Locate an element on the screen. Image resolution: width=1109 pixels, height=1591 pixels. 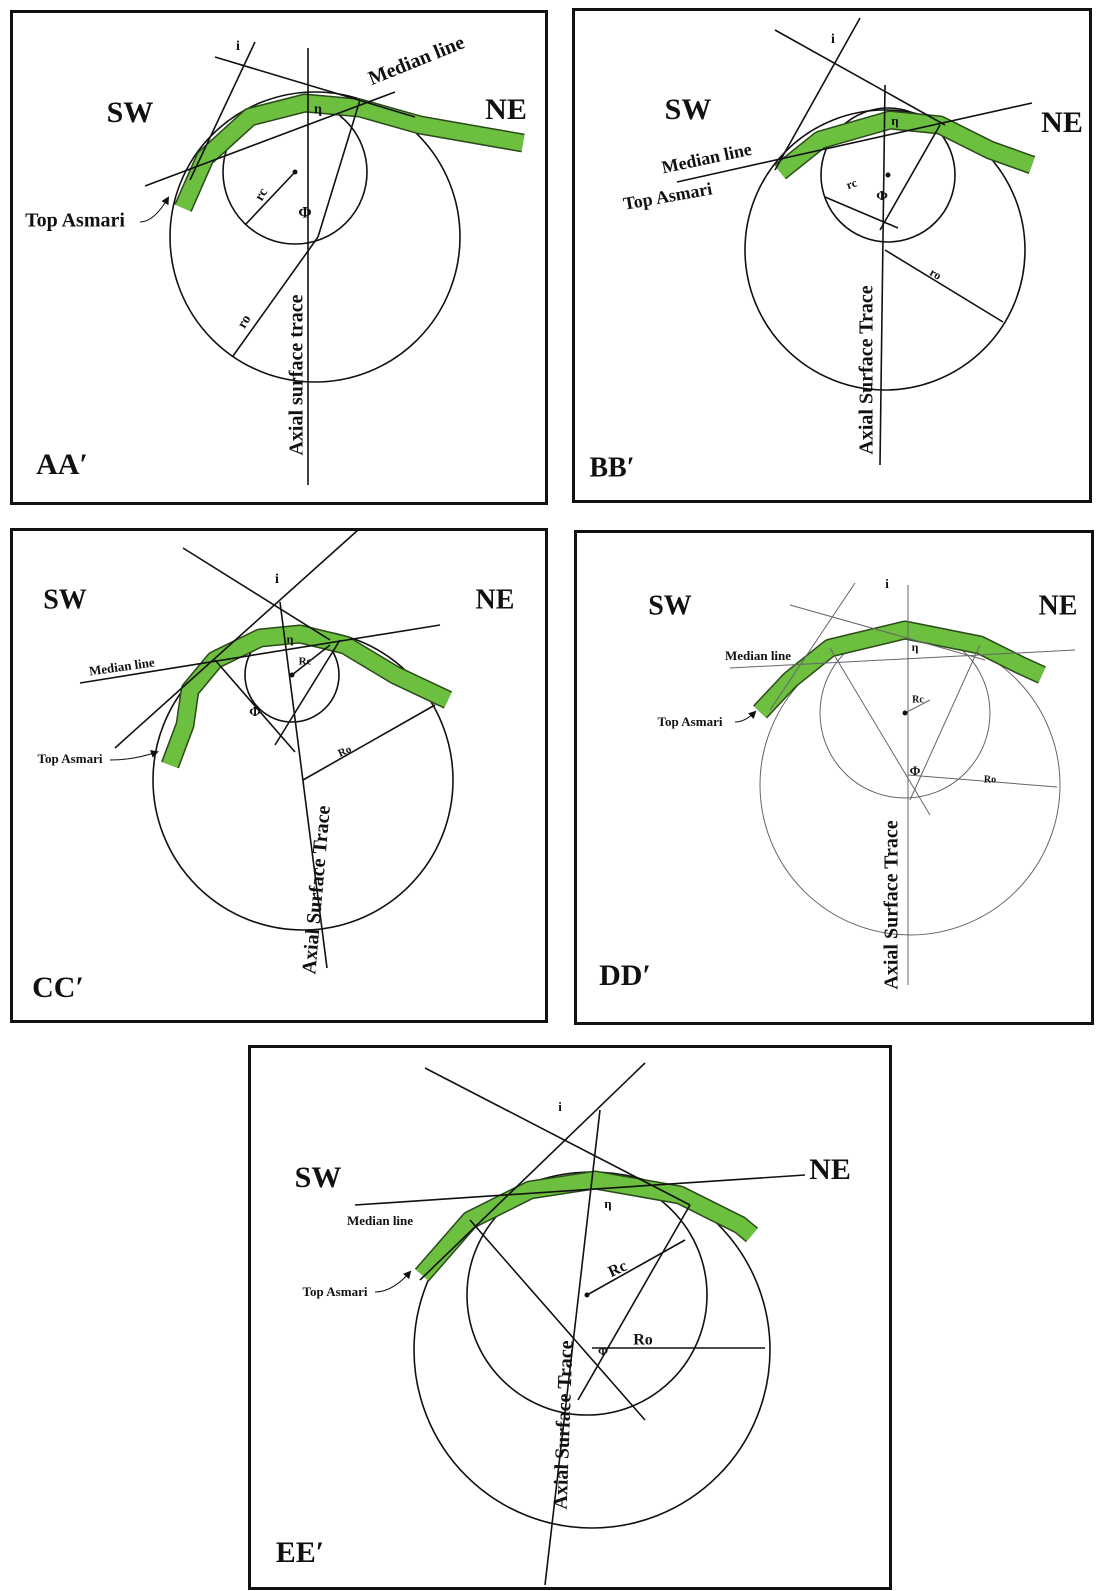
inner-circle is located at coordinates (888, 175).